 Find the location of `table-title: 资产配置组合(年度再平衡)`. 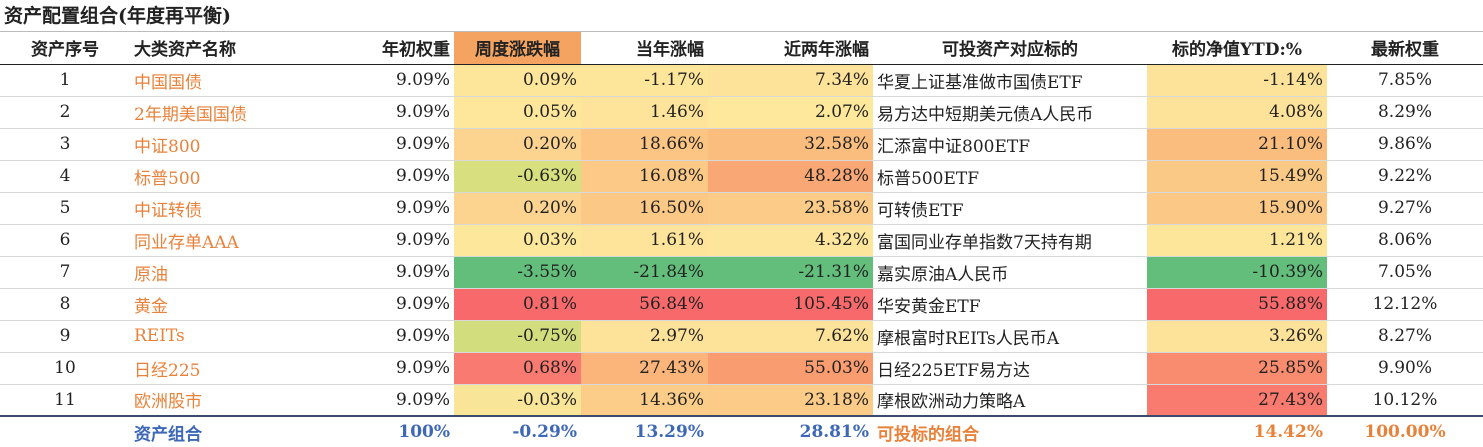

table-title: 资产配置组合(年度再平衡) is located at coordinates (741, 16).